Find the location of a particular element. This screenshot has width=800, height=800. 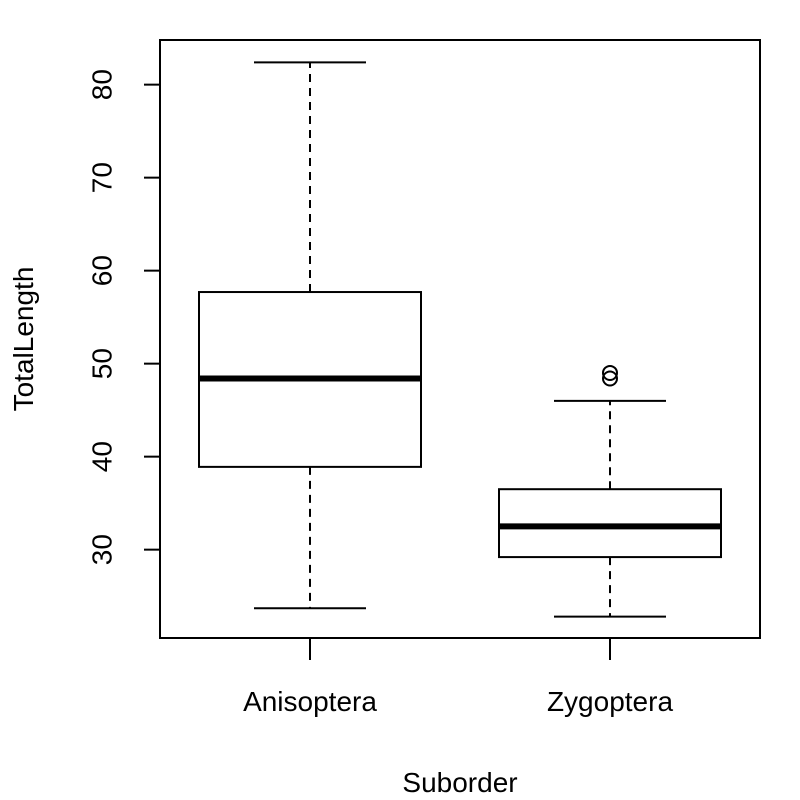

y-axis: 30 40 50 60 70 80 is located at coordinates (123, 317).